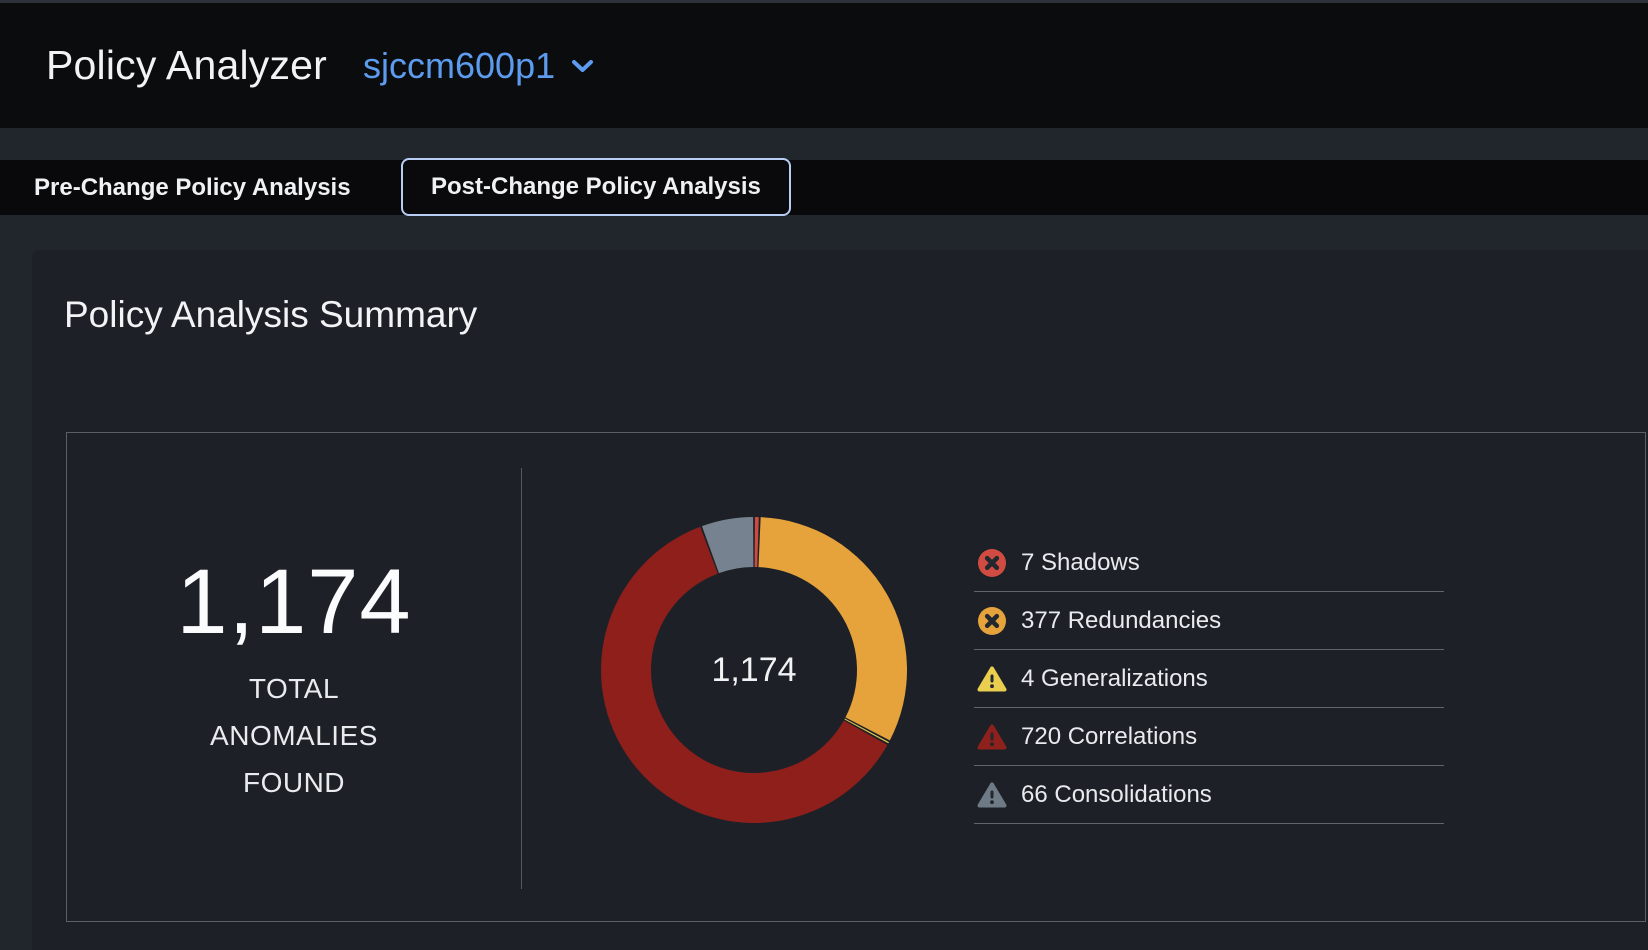  Describe the element at coordinates (1116, 794) in the screenshot. I see `legend-label: 66 Consolidations` at that location.